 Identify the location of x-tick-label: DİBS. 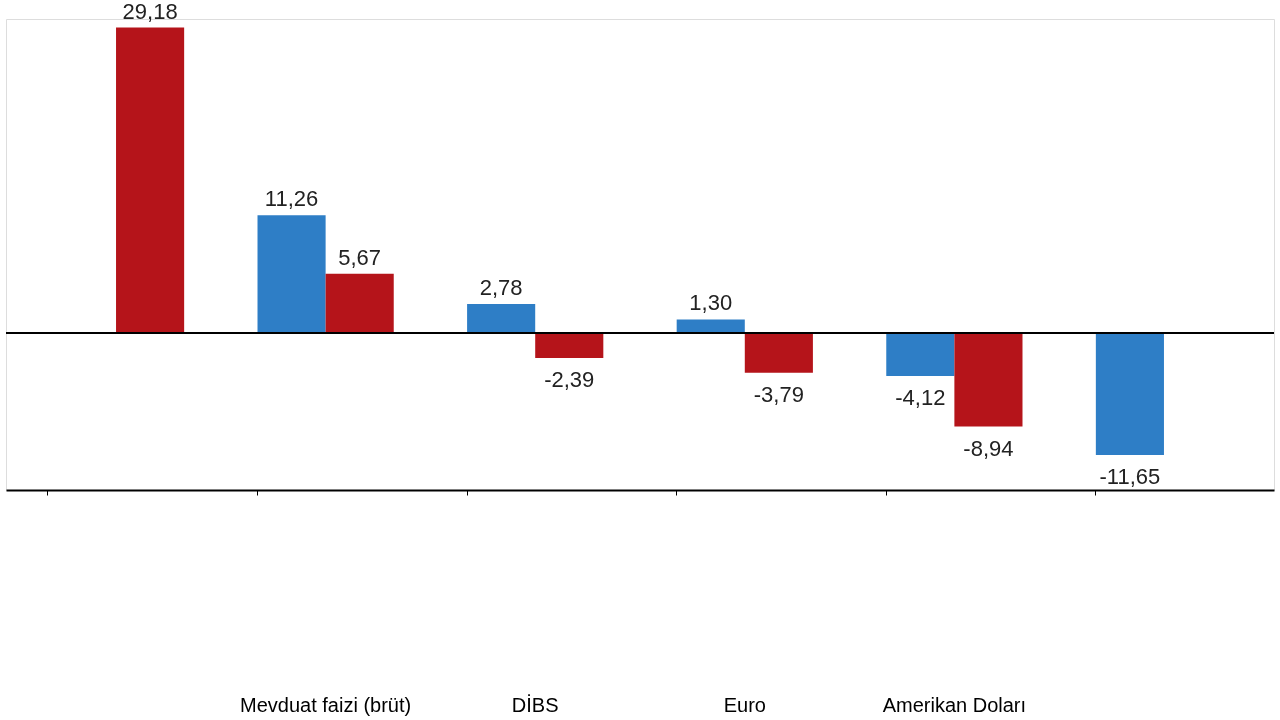
(535, 704).